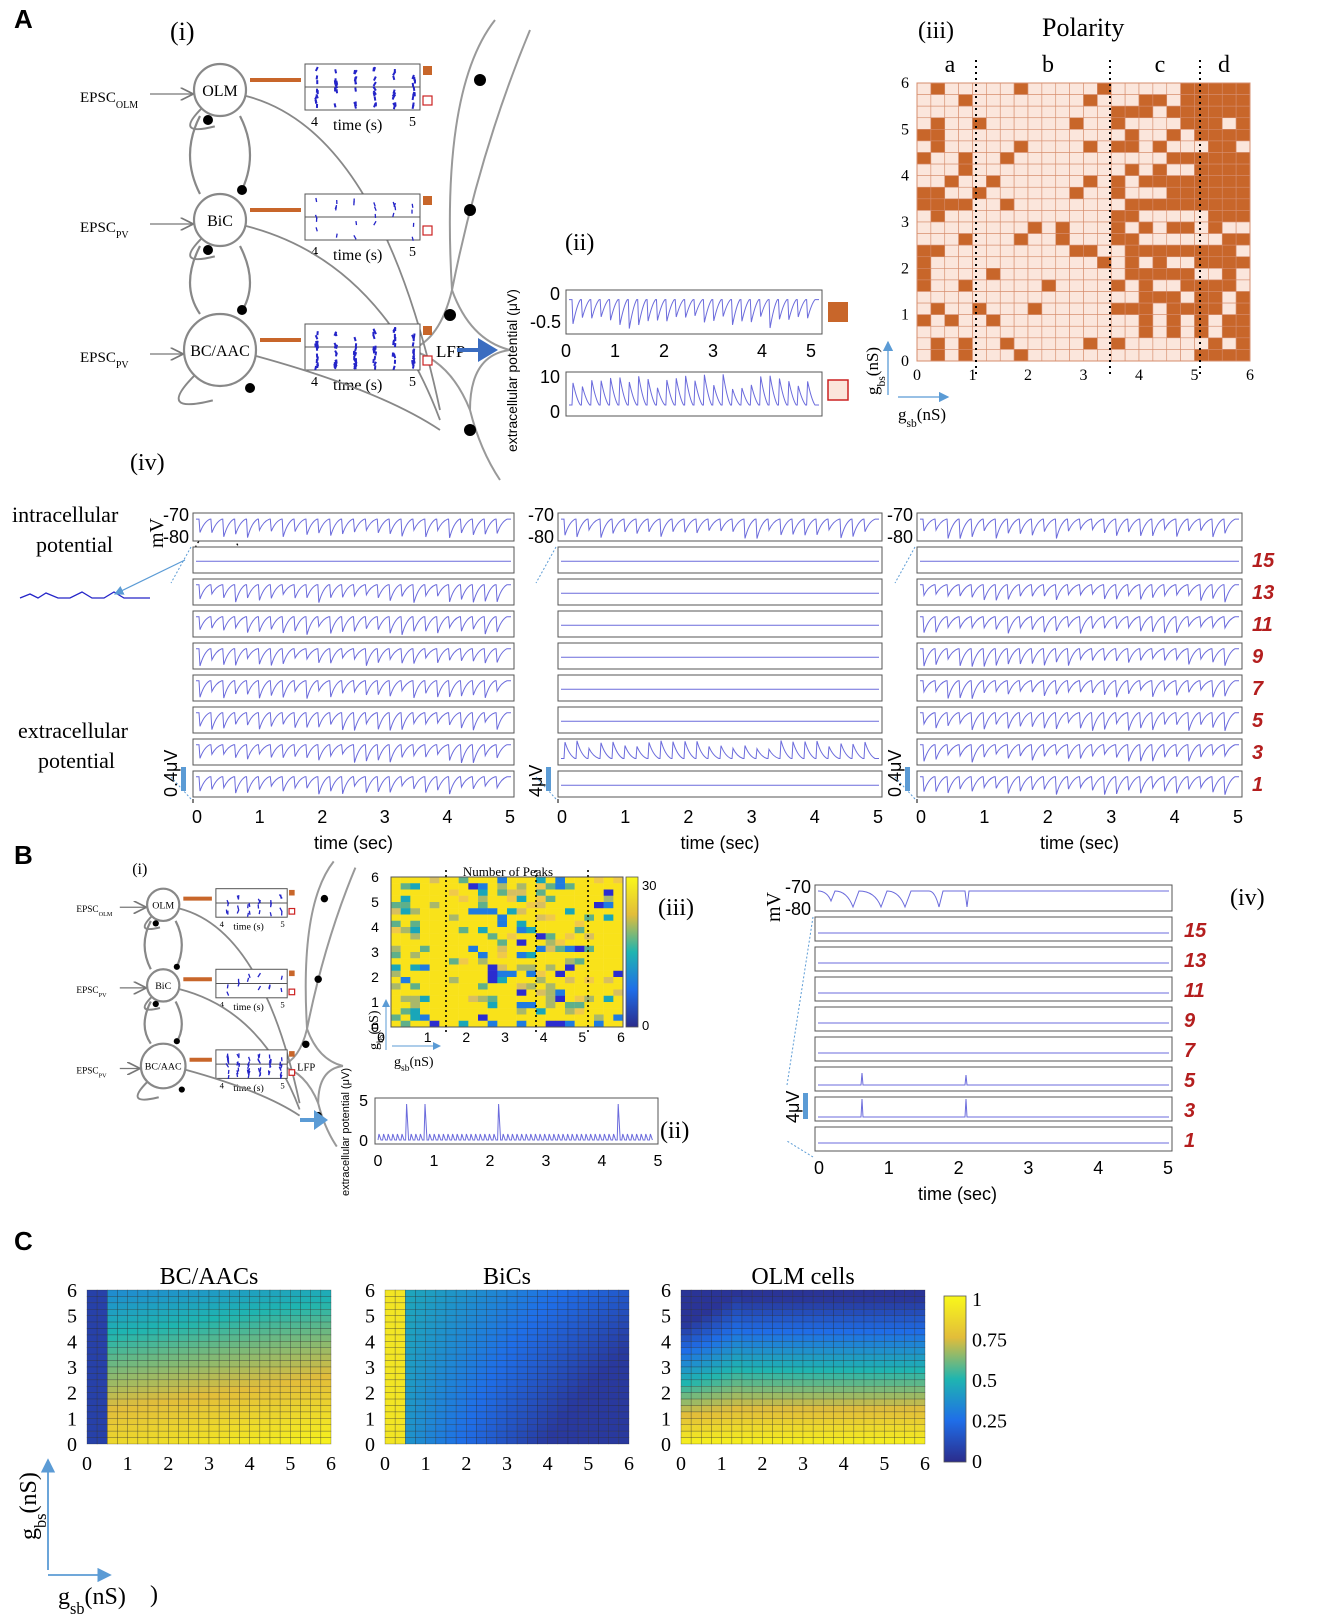 The height and width of the screenshot is (1624, 1339). Describe the element at coordinates (973, 375) in the screenshot. I see `a-iii-xtick: 1` at that location.